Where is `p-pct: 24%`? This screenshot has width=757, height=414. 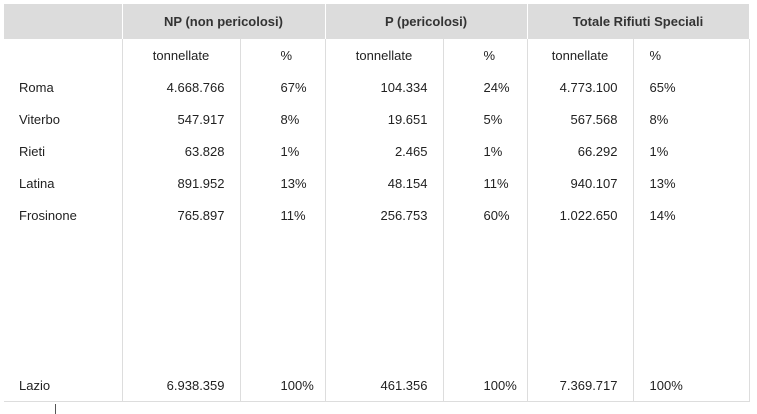
p-pct: 24% is located at coordinates (484, 87).